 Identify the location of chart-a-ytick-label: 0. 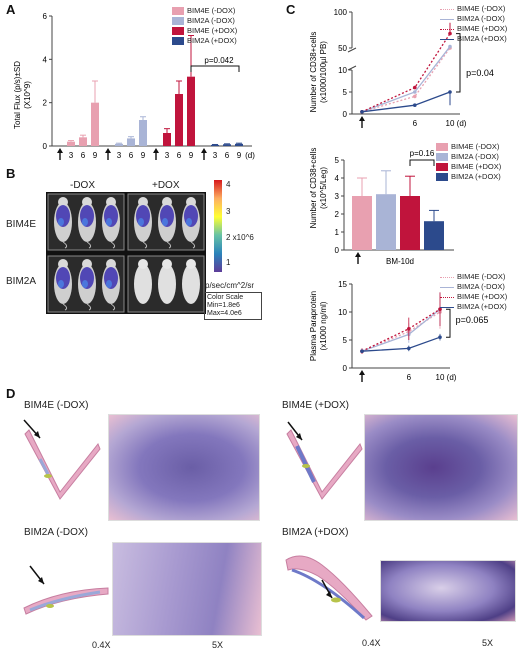
(45, 146).